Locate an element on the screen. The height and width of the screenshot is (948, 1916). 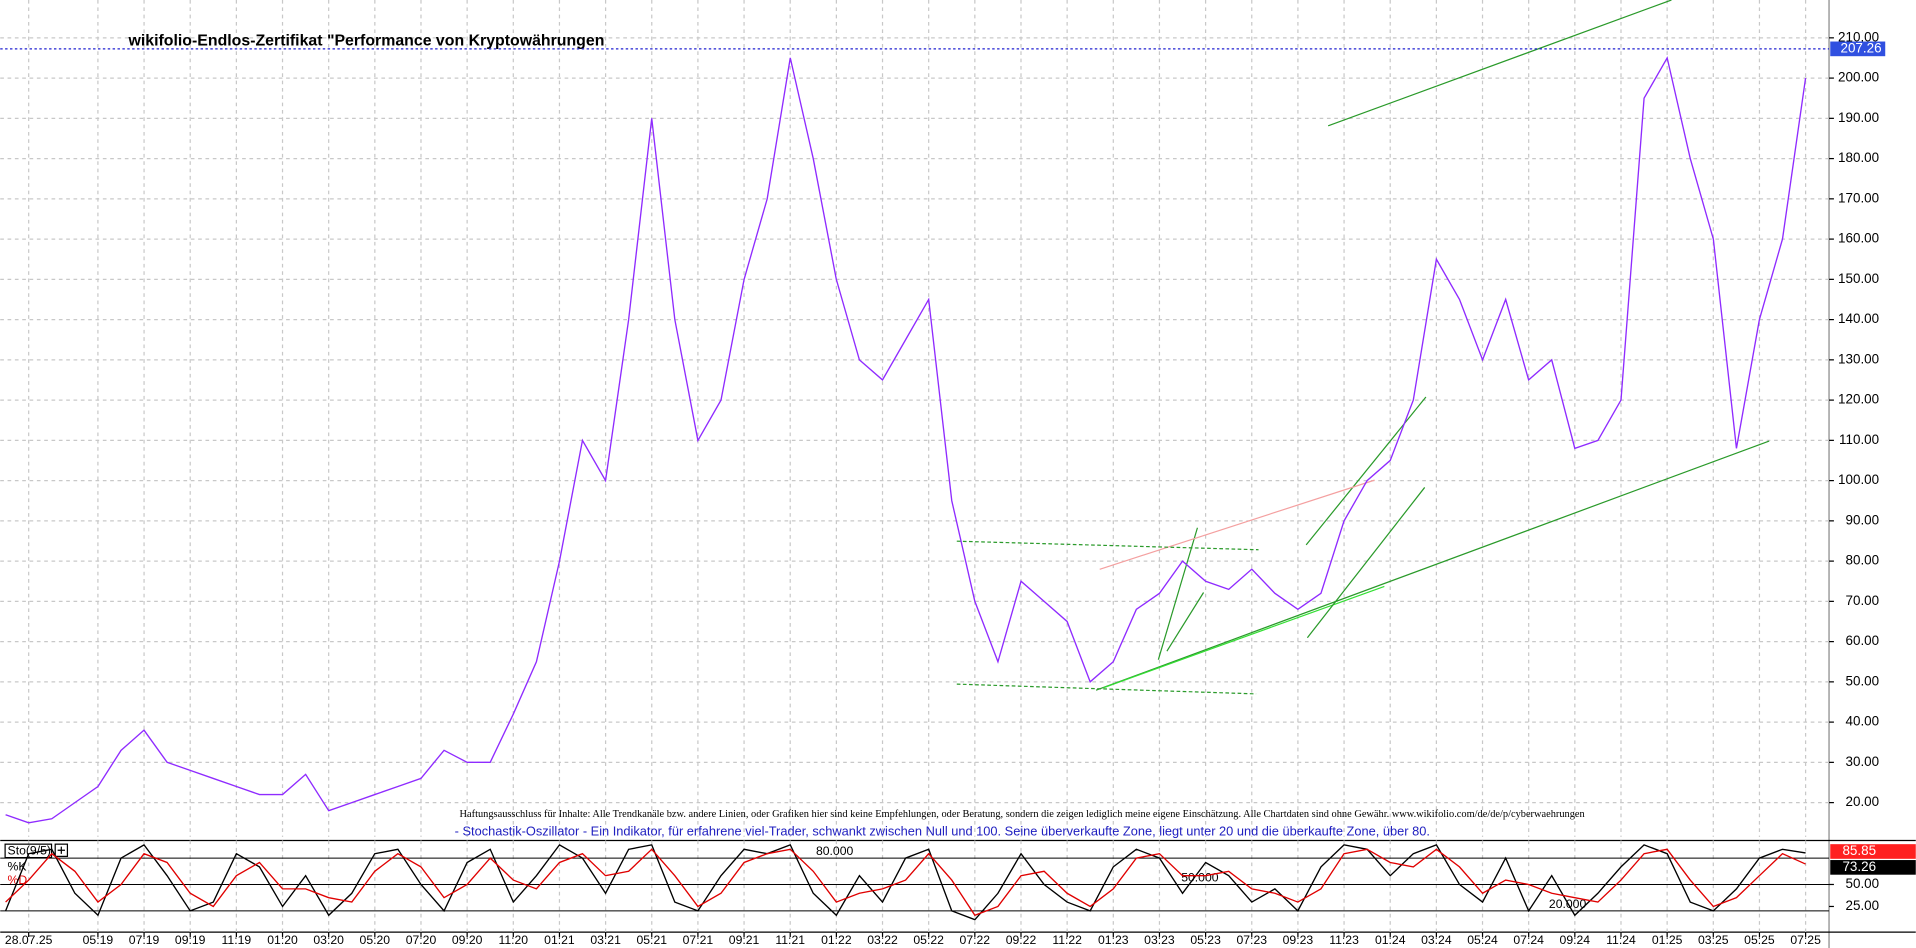
x-tick-label: 11:24 is located at coordinates (1621, 940).